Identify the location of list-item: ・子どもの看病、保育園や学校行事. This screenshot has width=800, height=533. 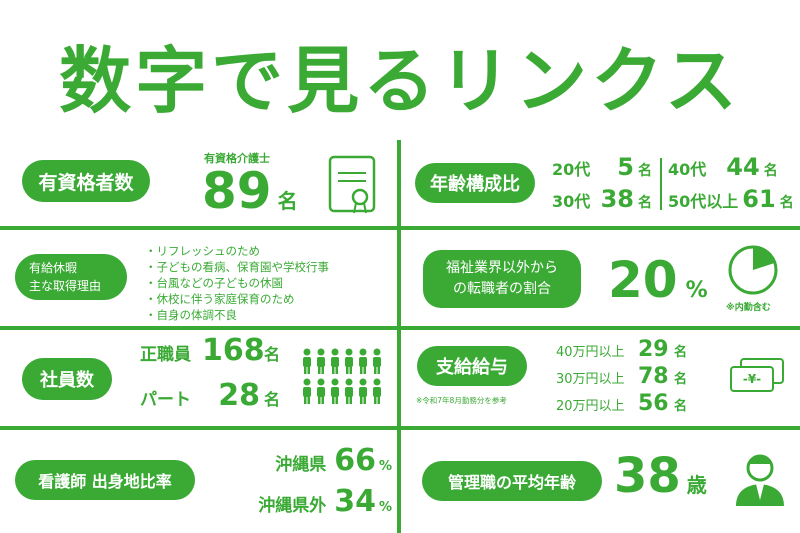
(237, 267).